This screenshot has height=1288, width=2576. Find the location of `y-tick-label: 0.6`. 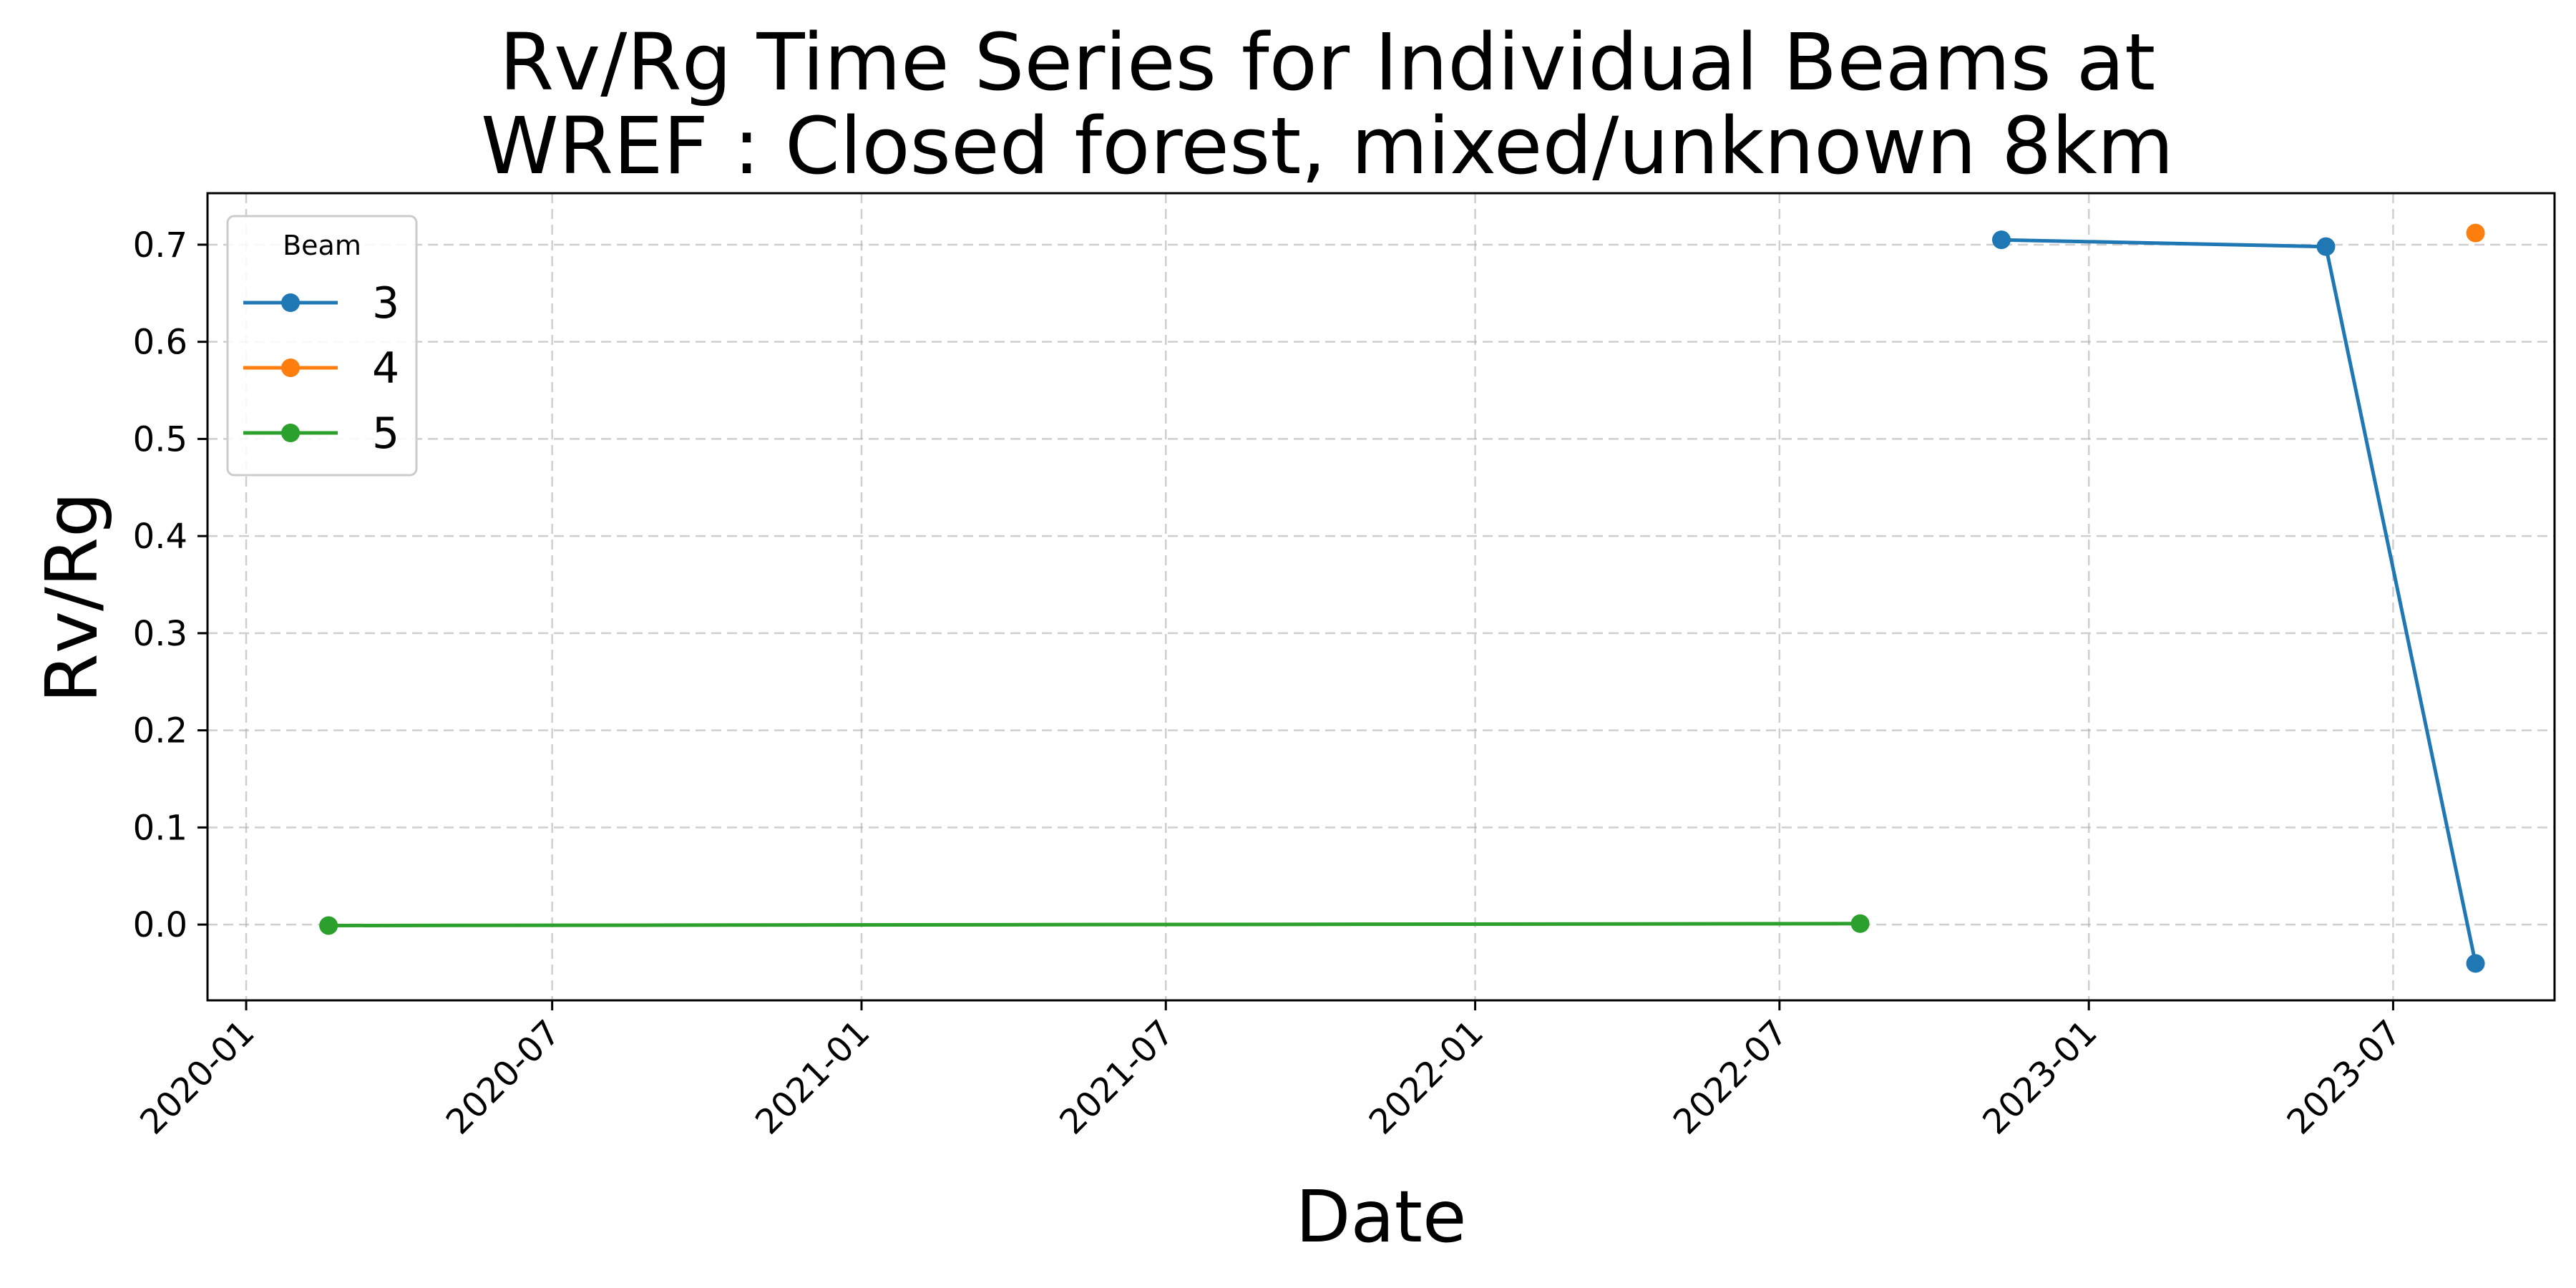

y-tick-label: 0.6 is located at coordinates (160, 343).